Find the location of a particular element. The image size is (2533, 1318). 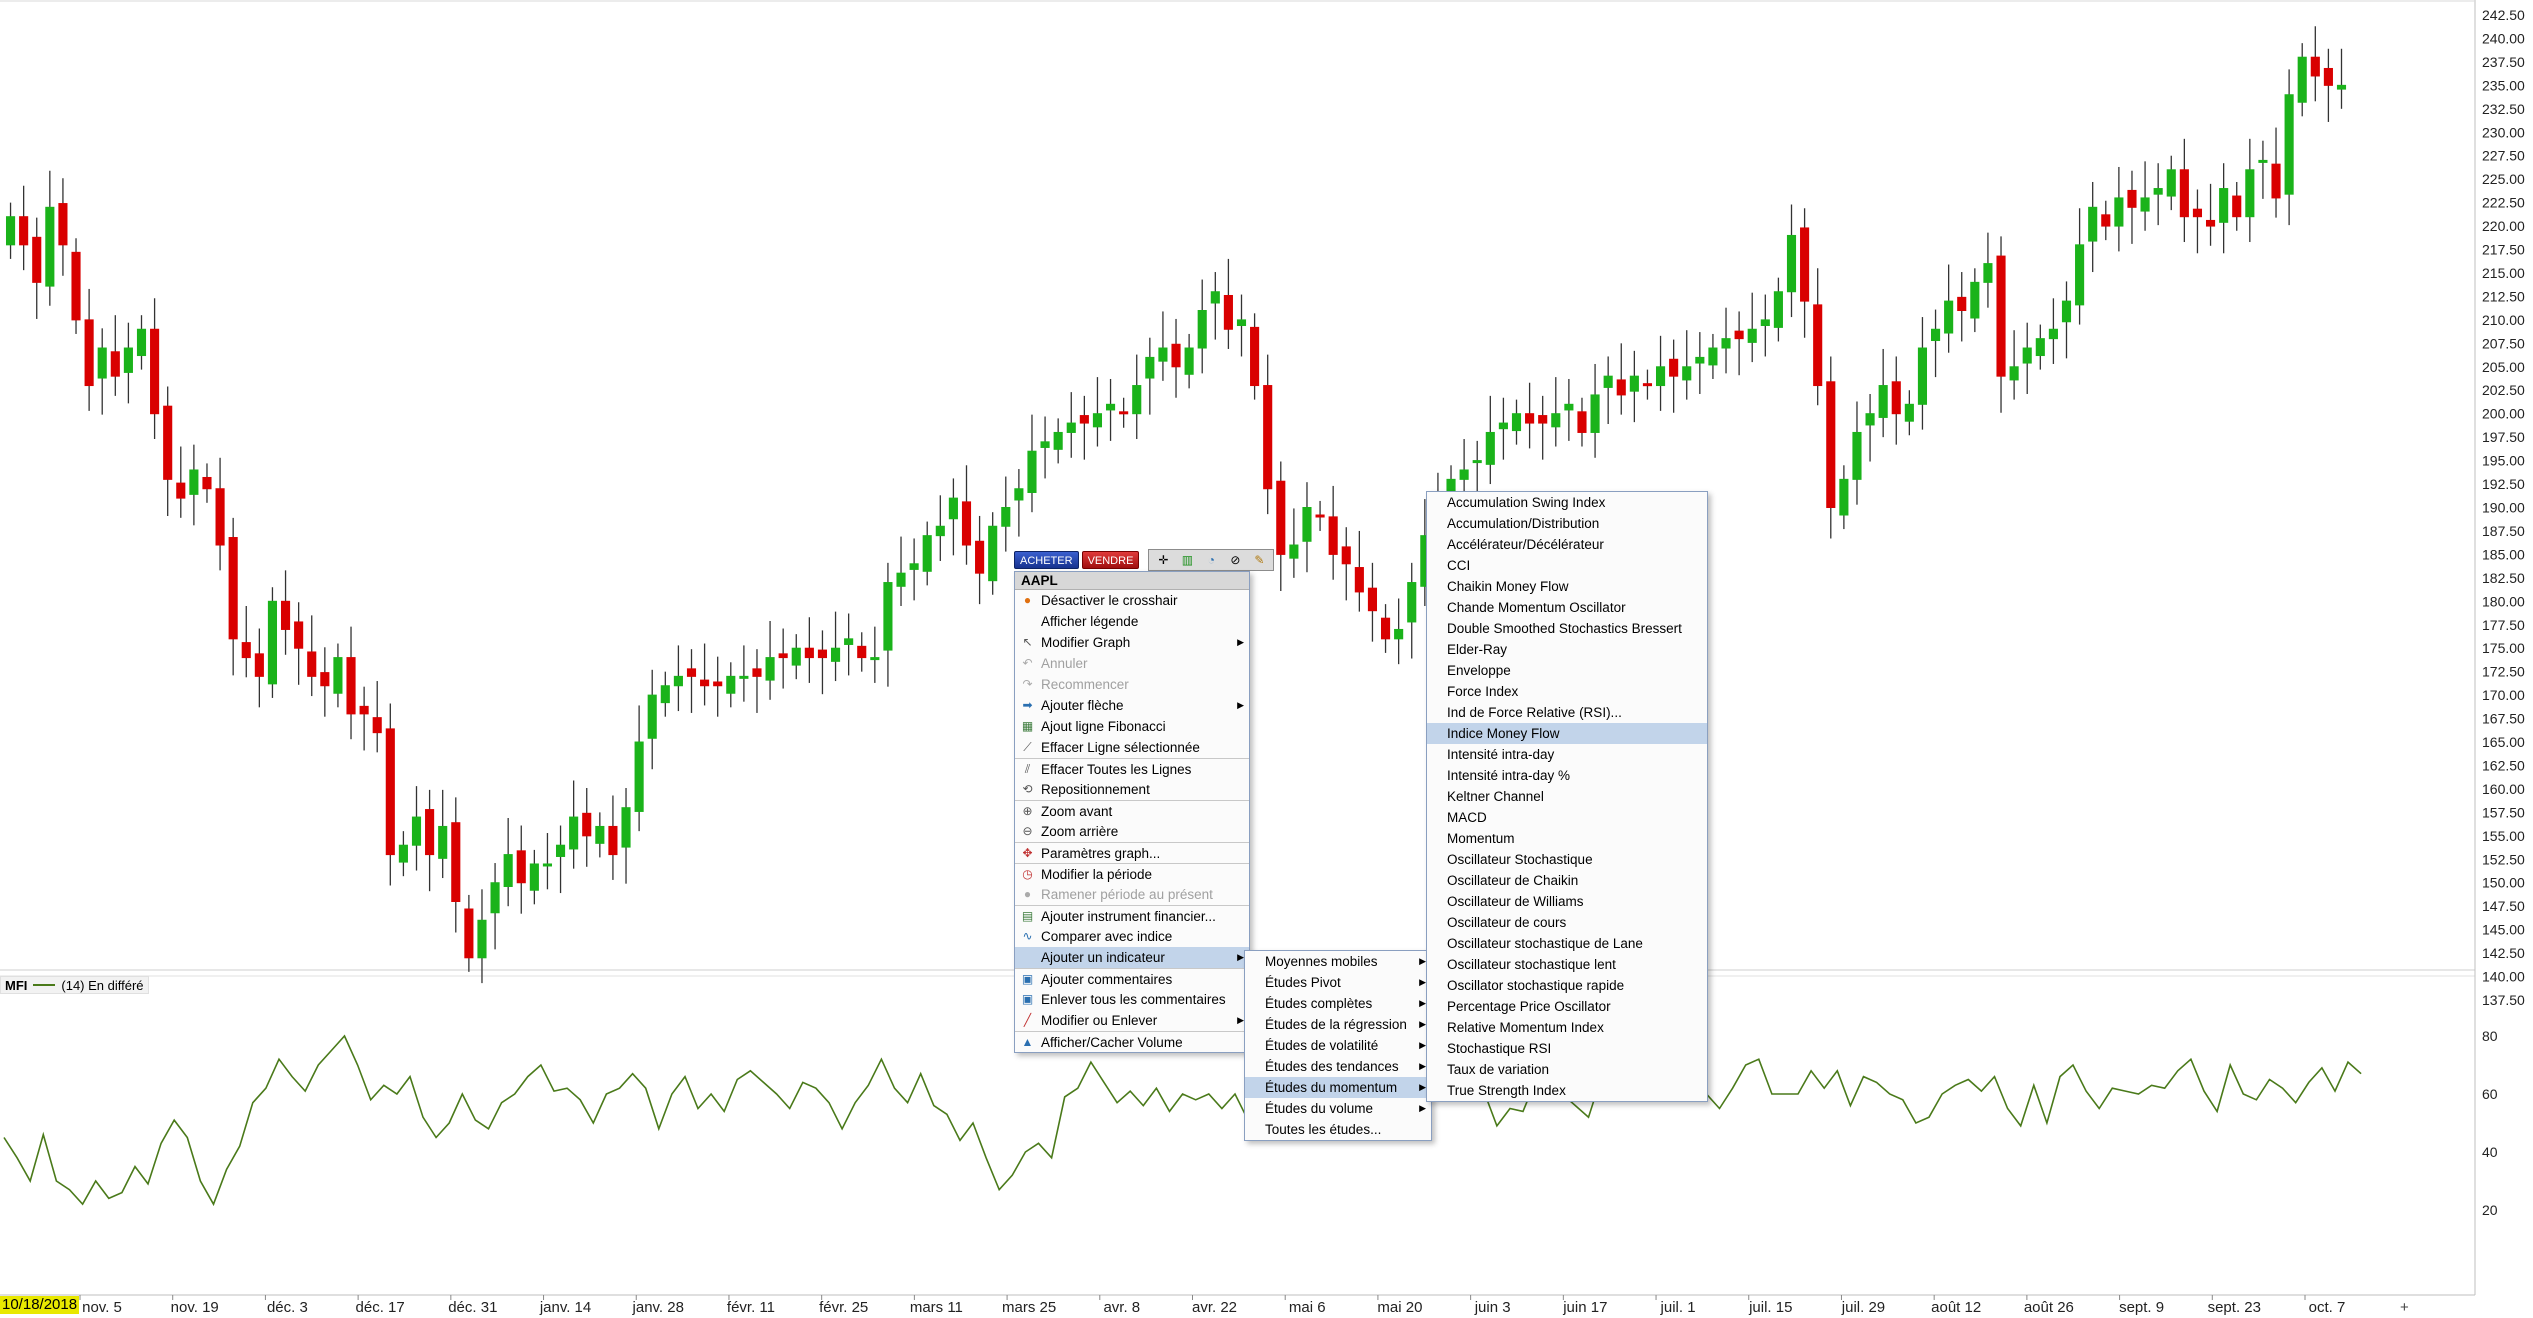

zoom-in-icon: ⊕ is located at coordinates (1027, 811).